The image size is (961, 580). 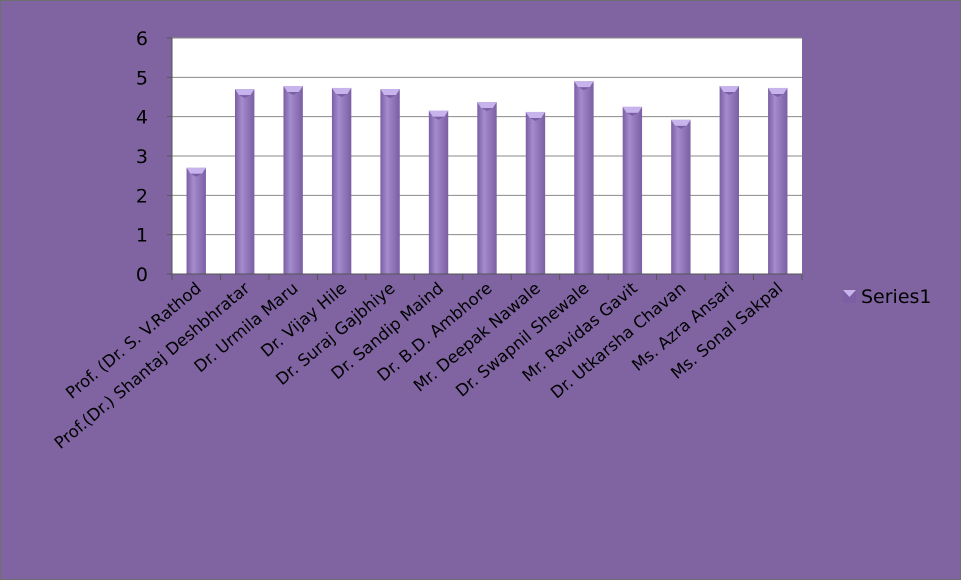 What do you see at coordinates (142, 275) in the screenshot?
I see `y-tick-label: 0` at bounding box center [142, 275].